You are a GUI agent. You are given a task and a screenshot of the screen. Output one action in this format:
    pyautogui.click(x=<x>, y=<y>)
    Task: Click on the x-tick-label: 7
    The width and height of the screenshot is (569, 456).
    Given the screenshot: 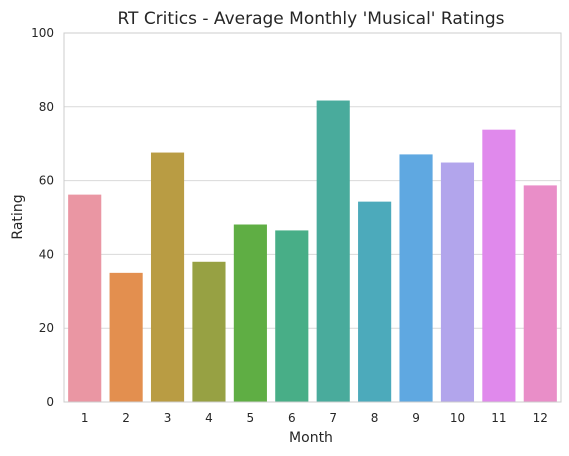 What is the action you would take?
    pyautogui.click(x=333, y=418)
    